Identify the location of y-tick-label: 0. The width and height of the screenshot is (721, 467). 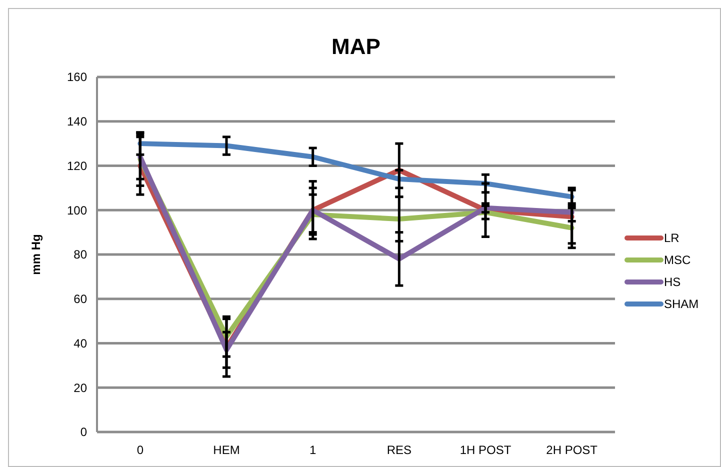
(84, 432).